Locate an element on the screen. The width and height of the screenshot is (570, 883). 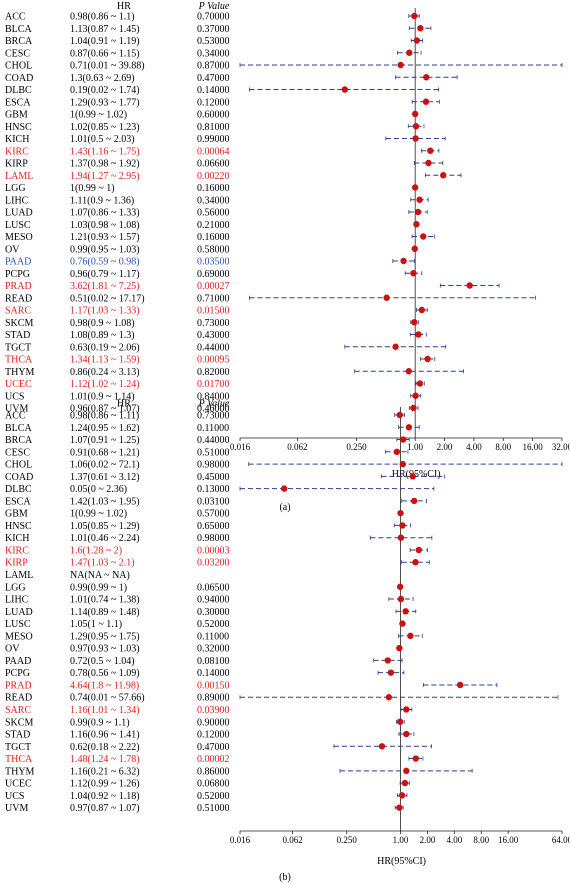
forest-row-dlbc: DLBC 0.19(0.02 ~ 1.74) 0.14000 is located at coordinates (222, 90).